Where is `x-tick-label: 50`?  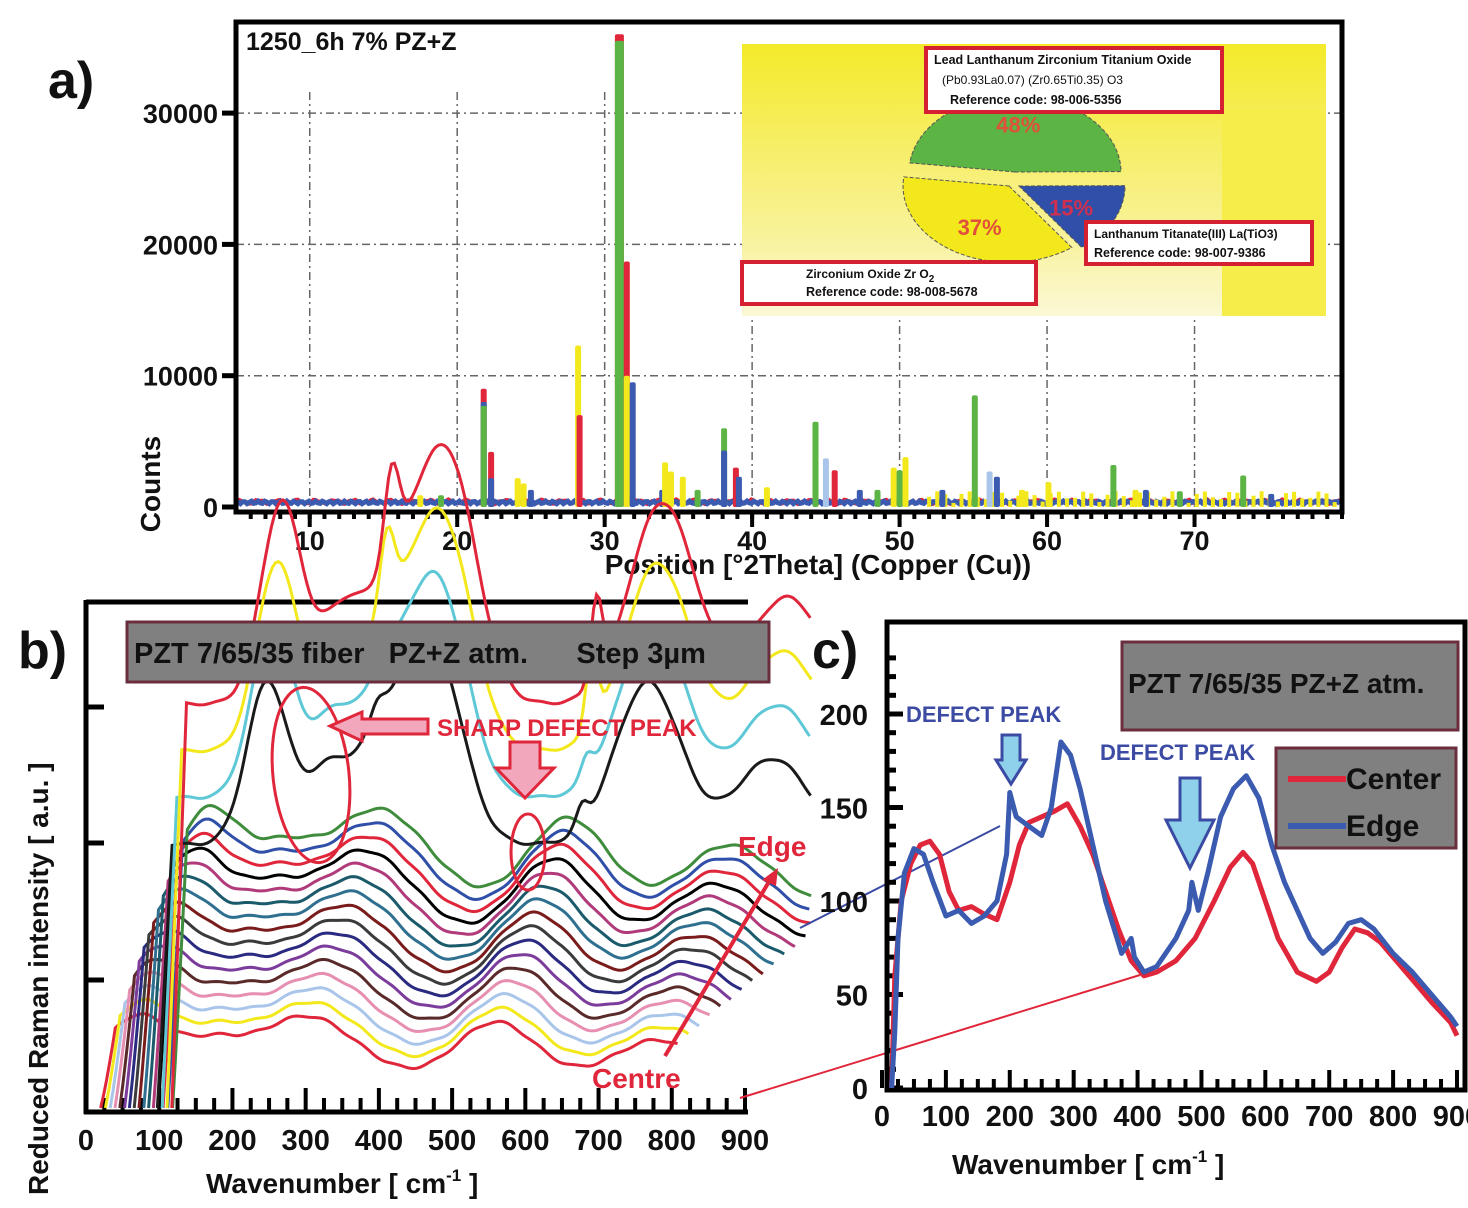
x-tick-label: 50 is located at coordinates (900, 541).